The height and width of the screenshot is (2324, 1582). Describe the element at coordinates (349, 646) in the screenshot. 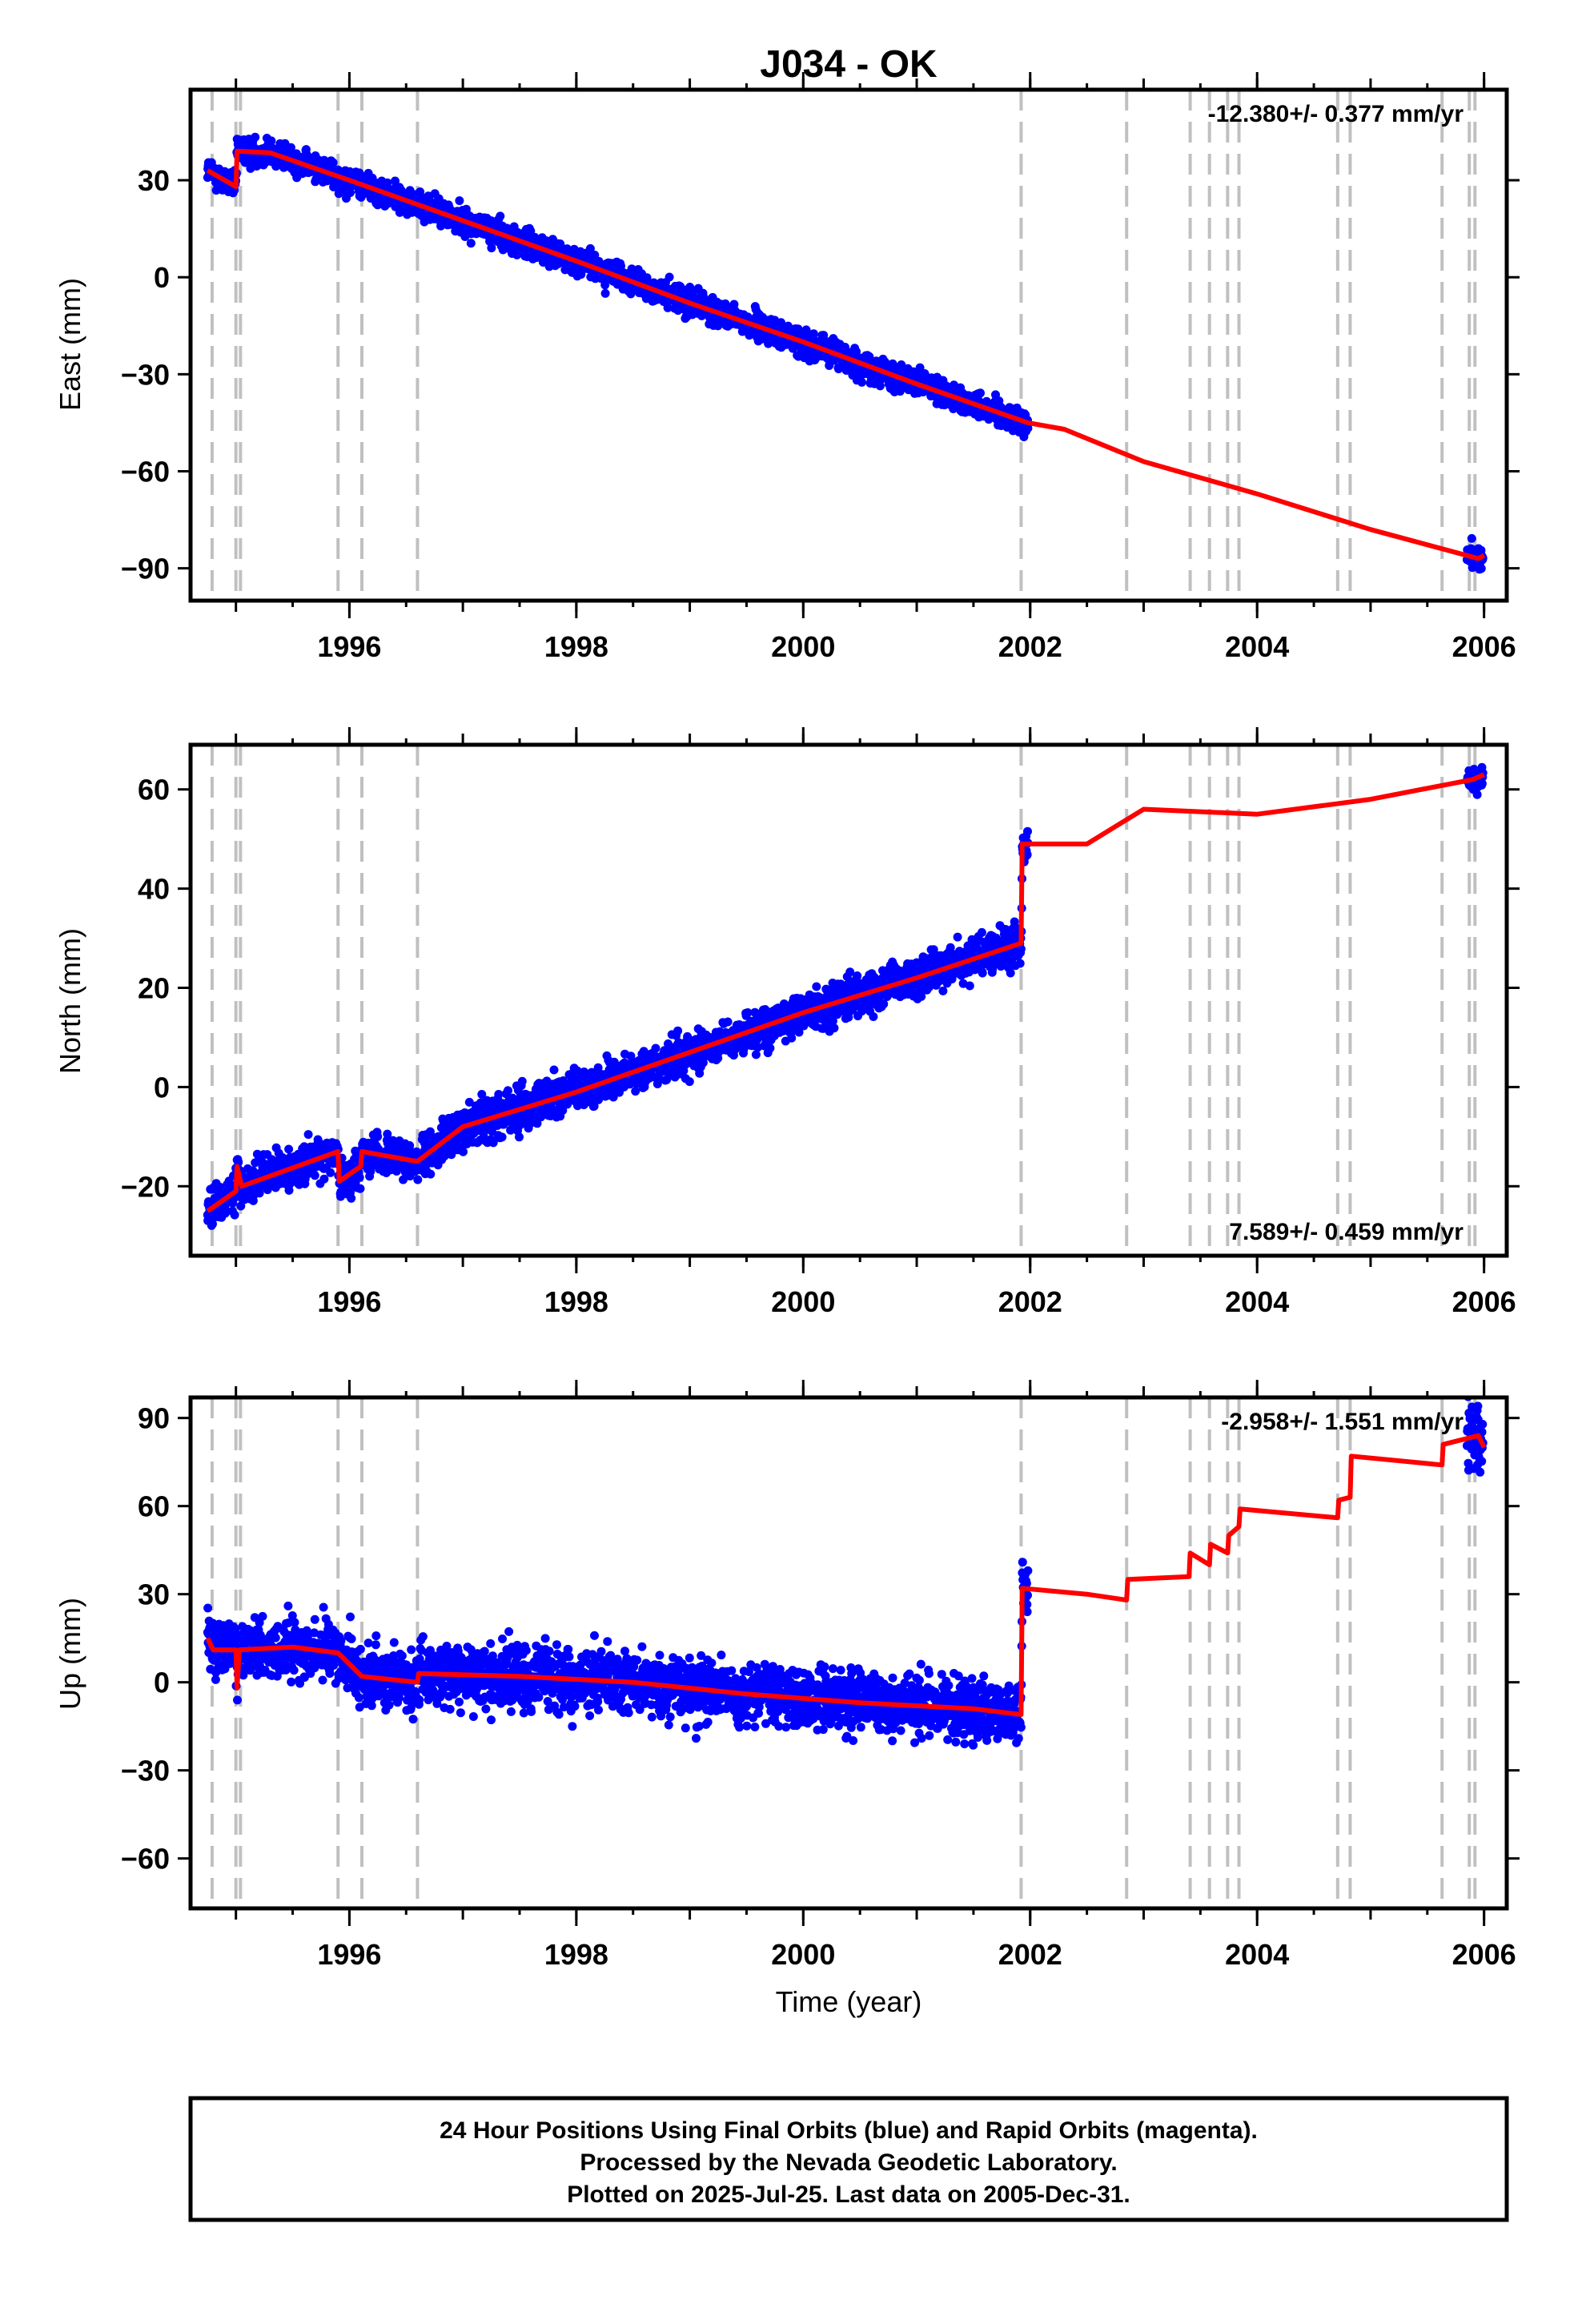

I see `x-tick-label: 1996` at that location.